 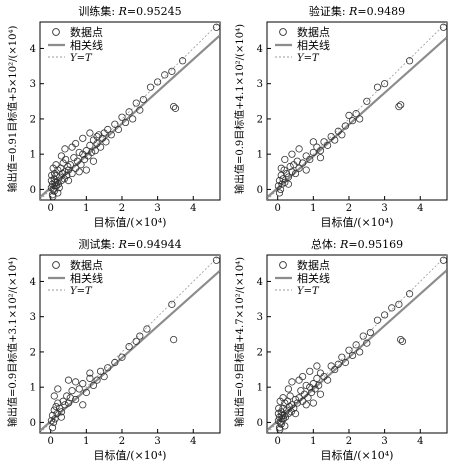 What do you see at coordinates (420, 208) in the screenshot?
I see `x-tick-label: 4` at bounding box center [420, 208].